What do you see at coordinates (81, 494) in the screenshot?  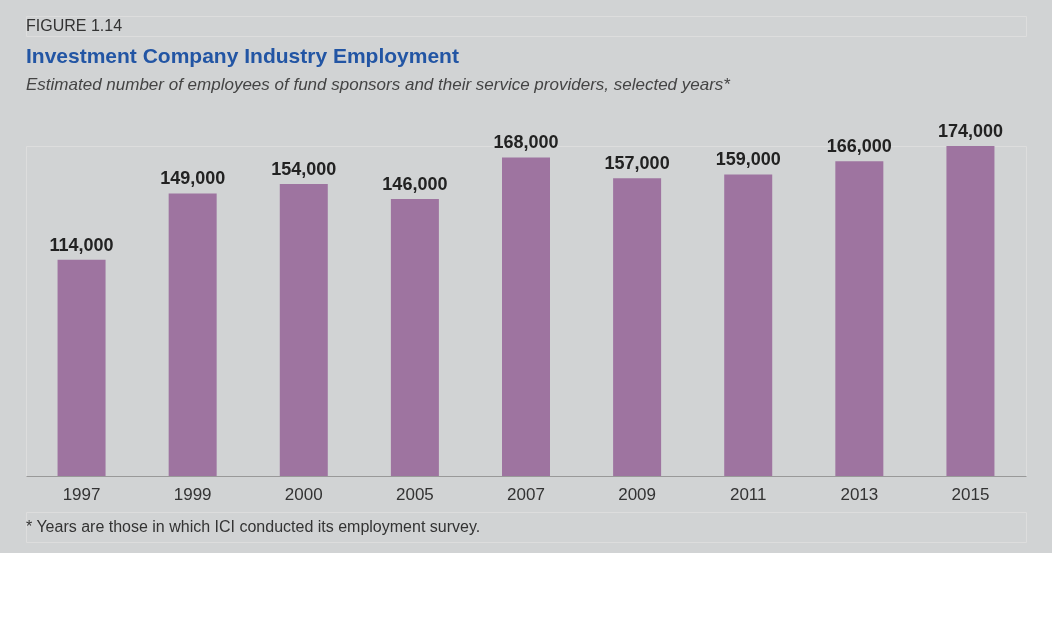 I see `x-tick-label: 1997` at bounding box center [81, 494].